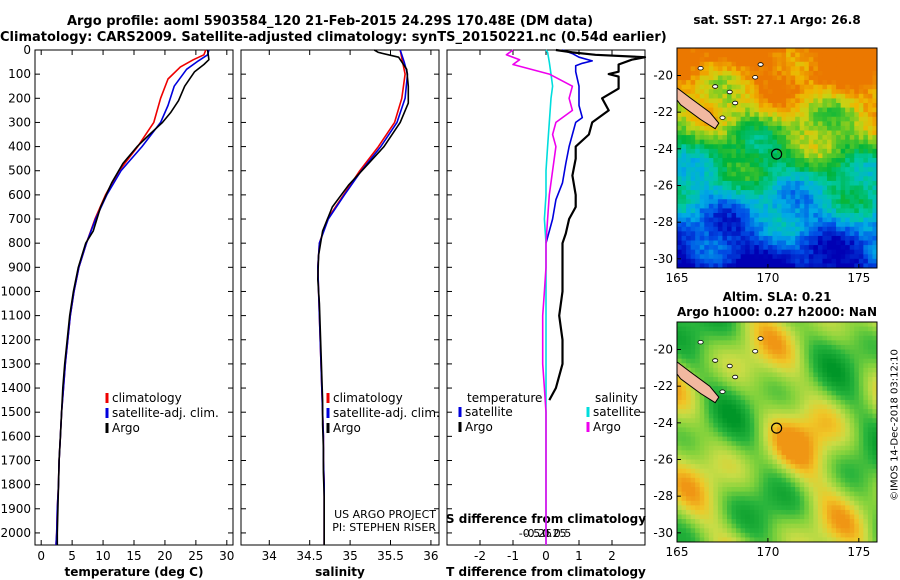  What do you see at coordinates (15, 460) in the screenshot?
I see `depth-tick-label: 1700` at bounding box center [15, 460].